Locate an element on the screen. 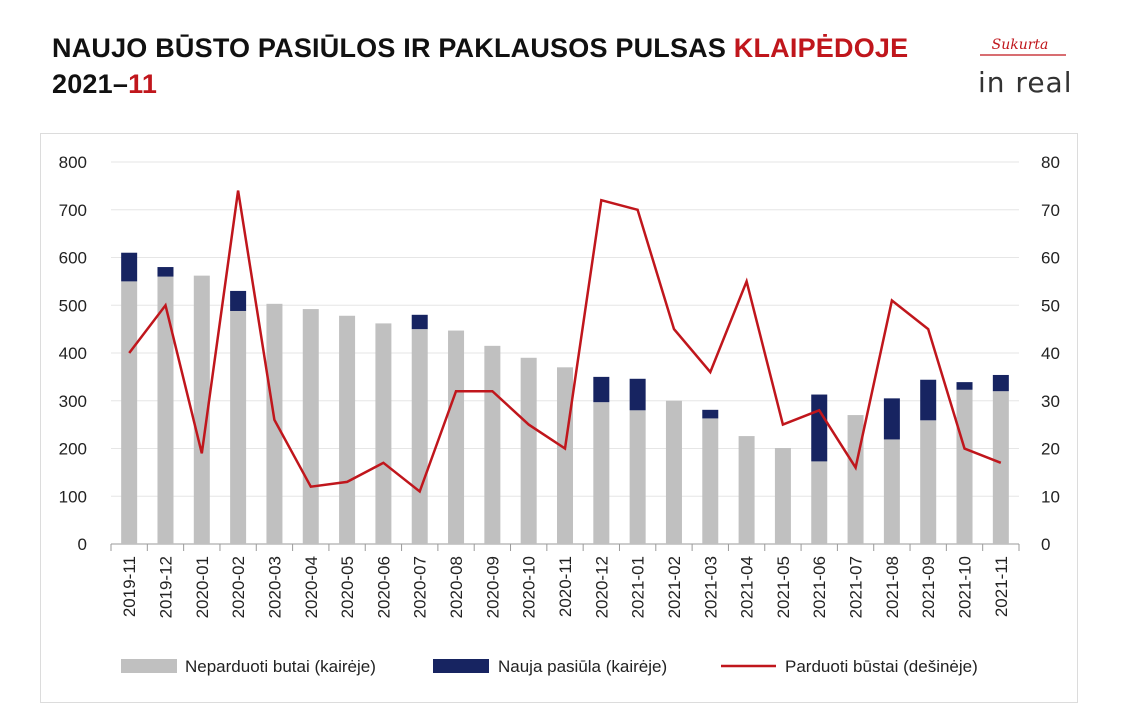 This screenshot has width=1138, height=724. y-right-tick-label: 50 is located at coordinates (1050, 305).